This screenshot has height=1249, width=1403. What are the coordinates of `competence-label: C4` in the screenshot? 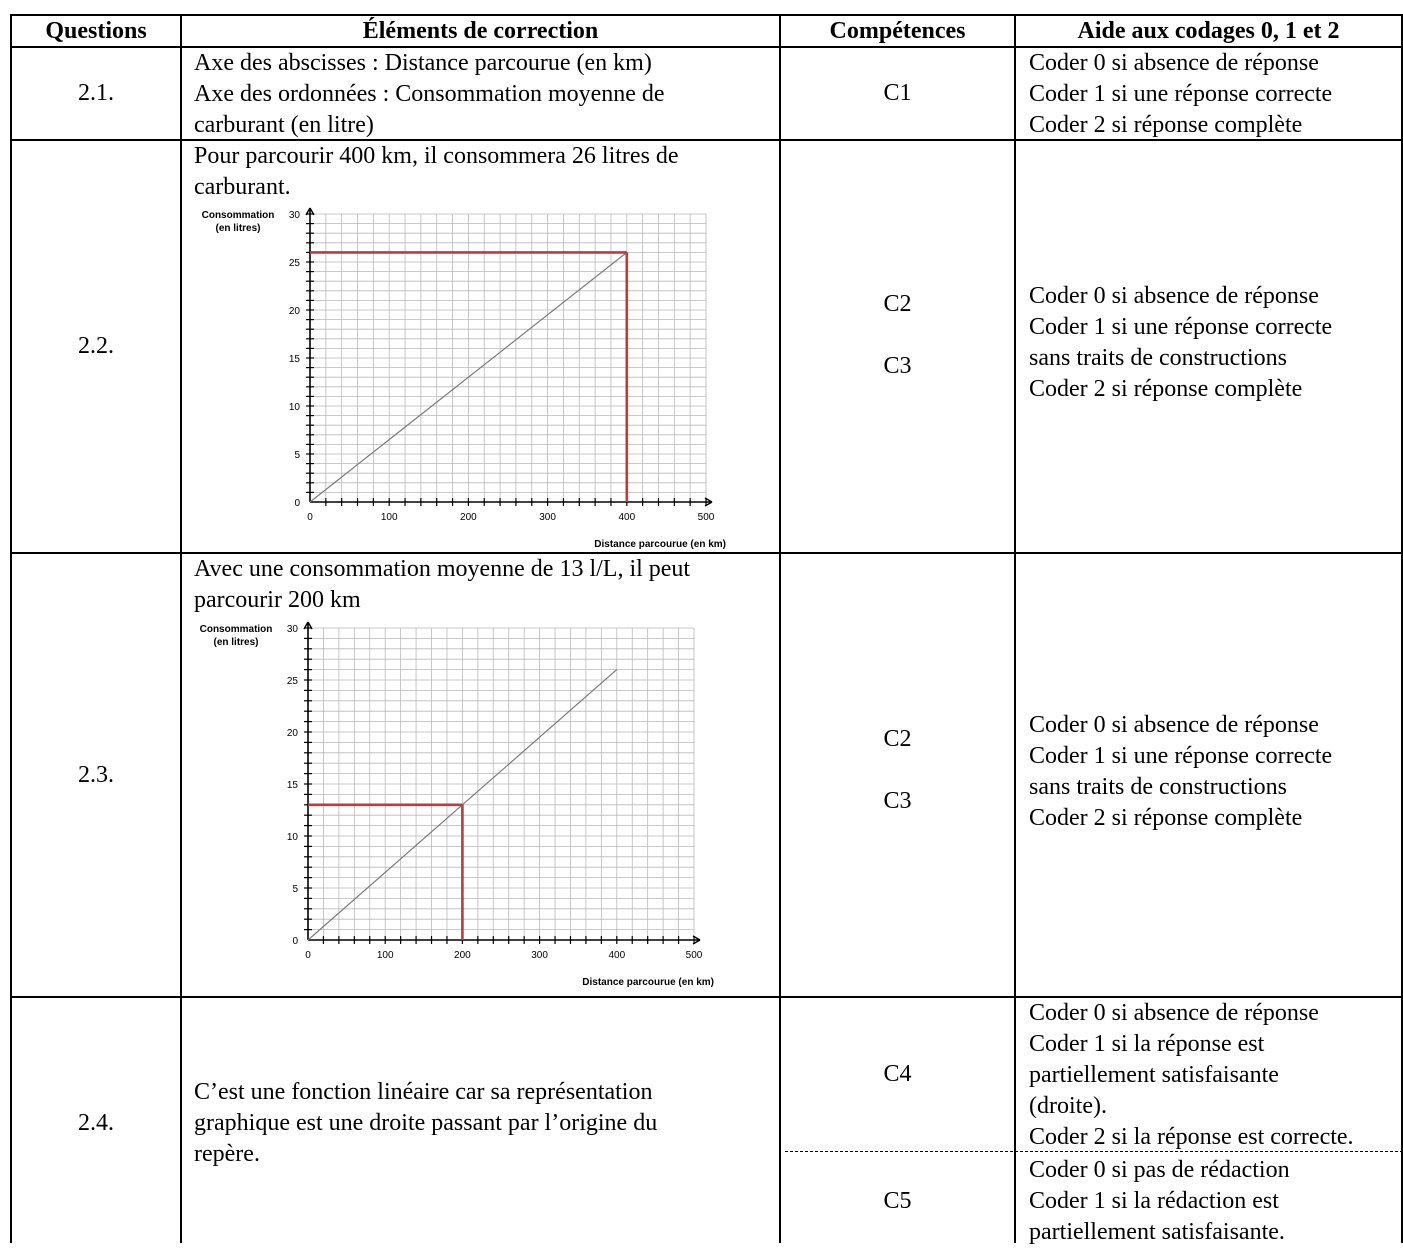 It's located at (897, 1074).